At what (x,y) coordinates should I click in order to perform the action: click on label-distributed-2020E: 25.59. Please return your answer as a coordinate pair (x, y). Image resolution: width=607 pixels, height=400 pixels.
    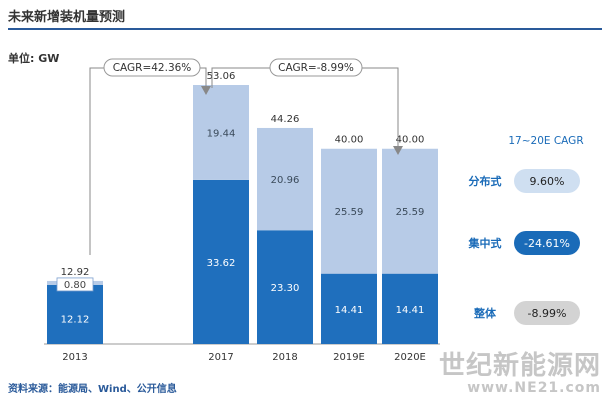
    Looking at the image, I should click on (410, 212).